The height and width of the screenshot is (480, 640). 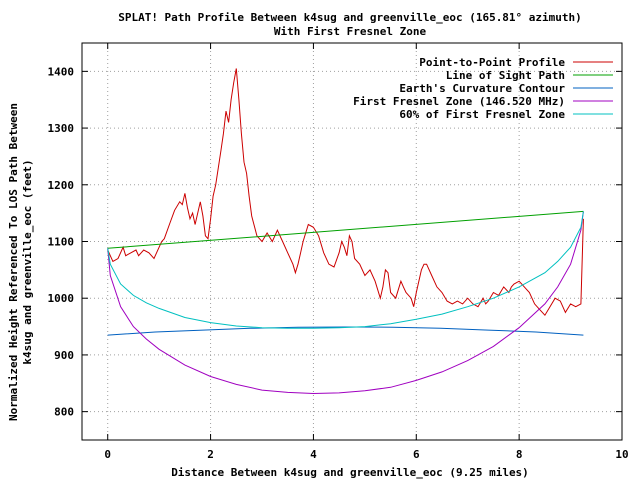 I want to click on y-tick-label: 1400, so click(x=61, y=71).